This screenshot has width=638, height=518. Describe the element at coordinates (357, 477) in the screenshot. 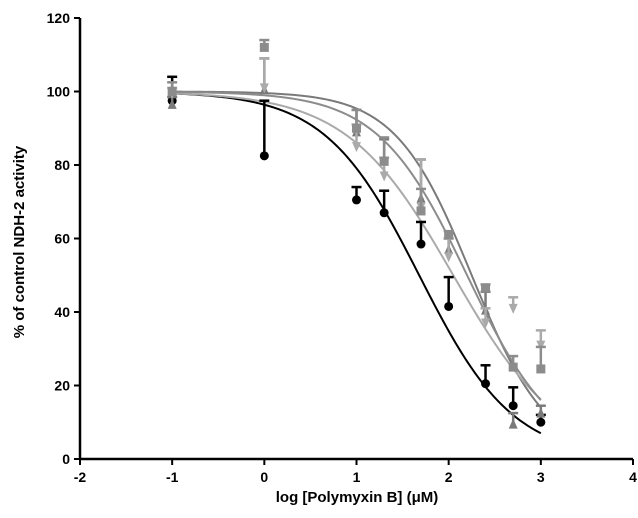

I see `x-tick-label: 1` at that location.